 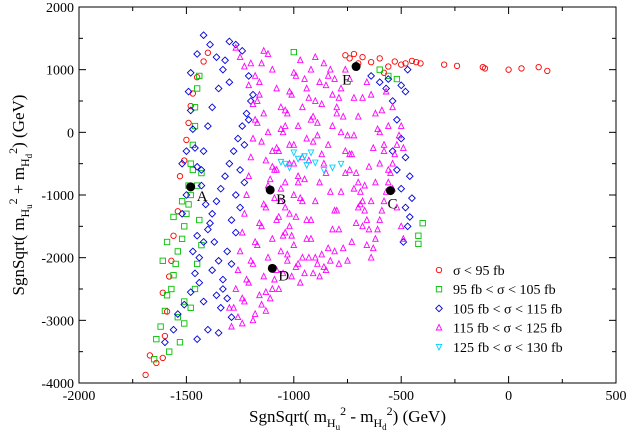 What do you see at coordinates (439, 327) in the screenshot?
I see `legend-marker` at bounding box center [439, 327].